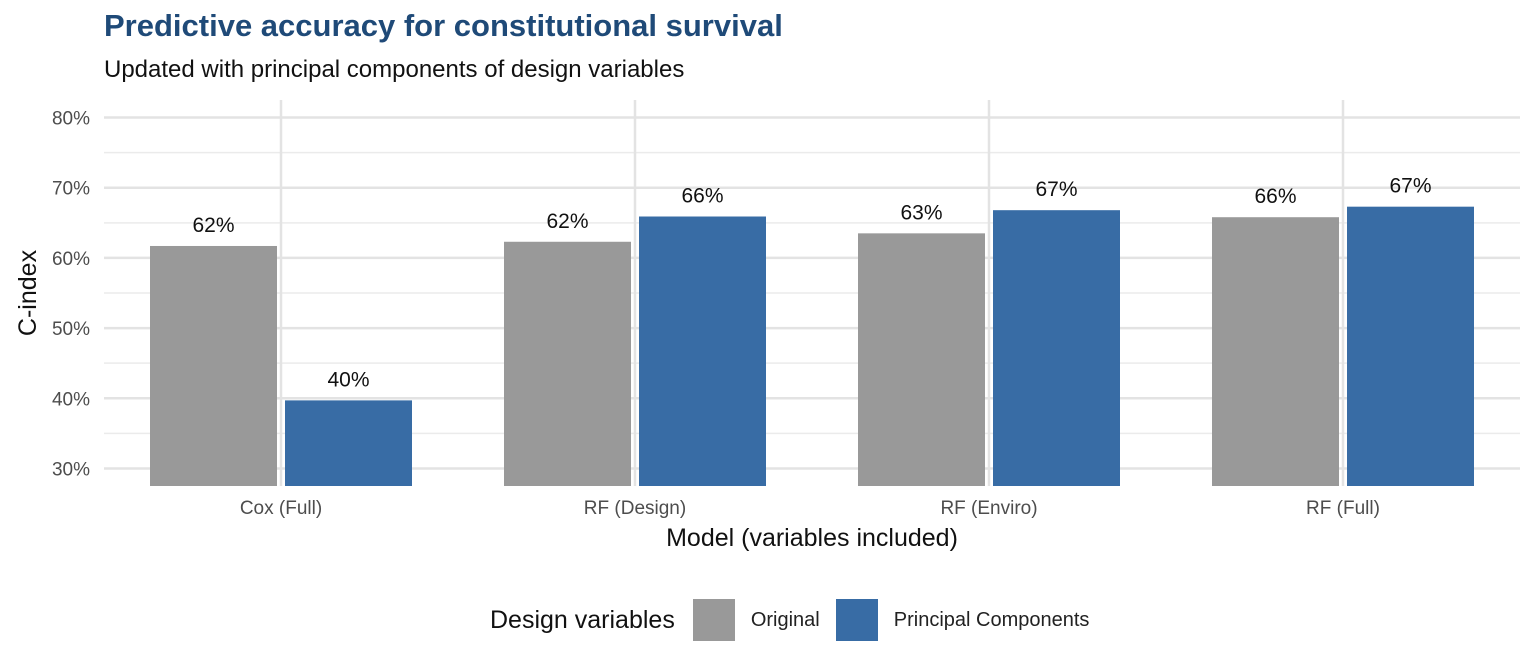 This screenshot has height=672, width=1536. Describe the element at coordinates (582, 619) in the screenshot. I see `legend-title: Design variables` at that location.